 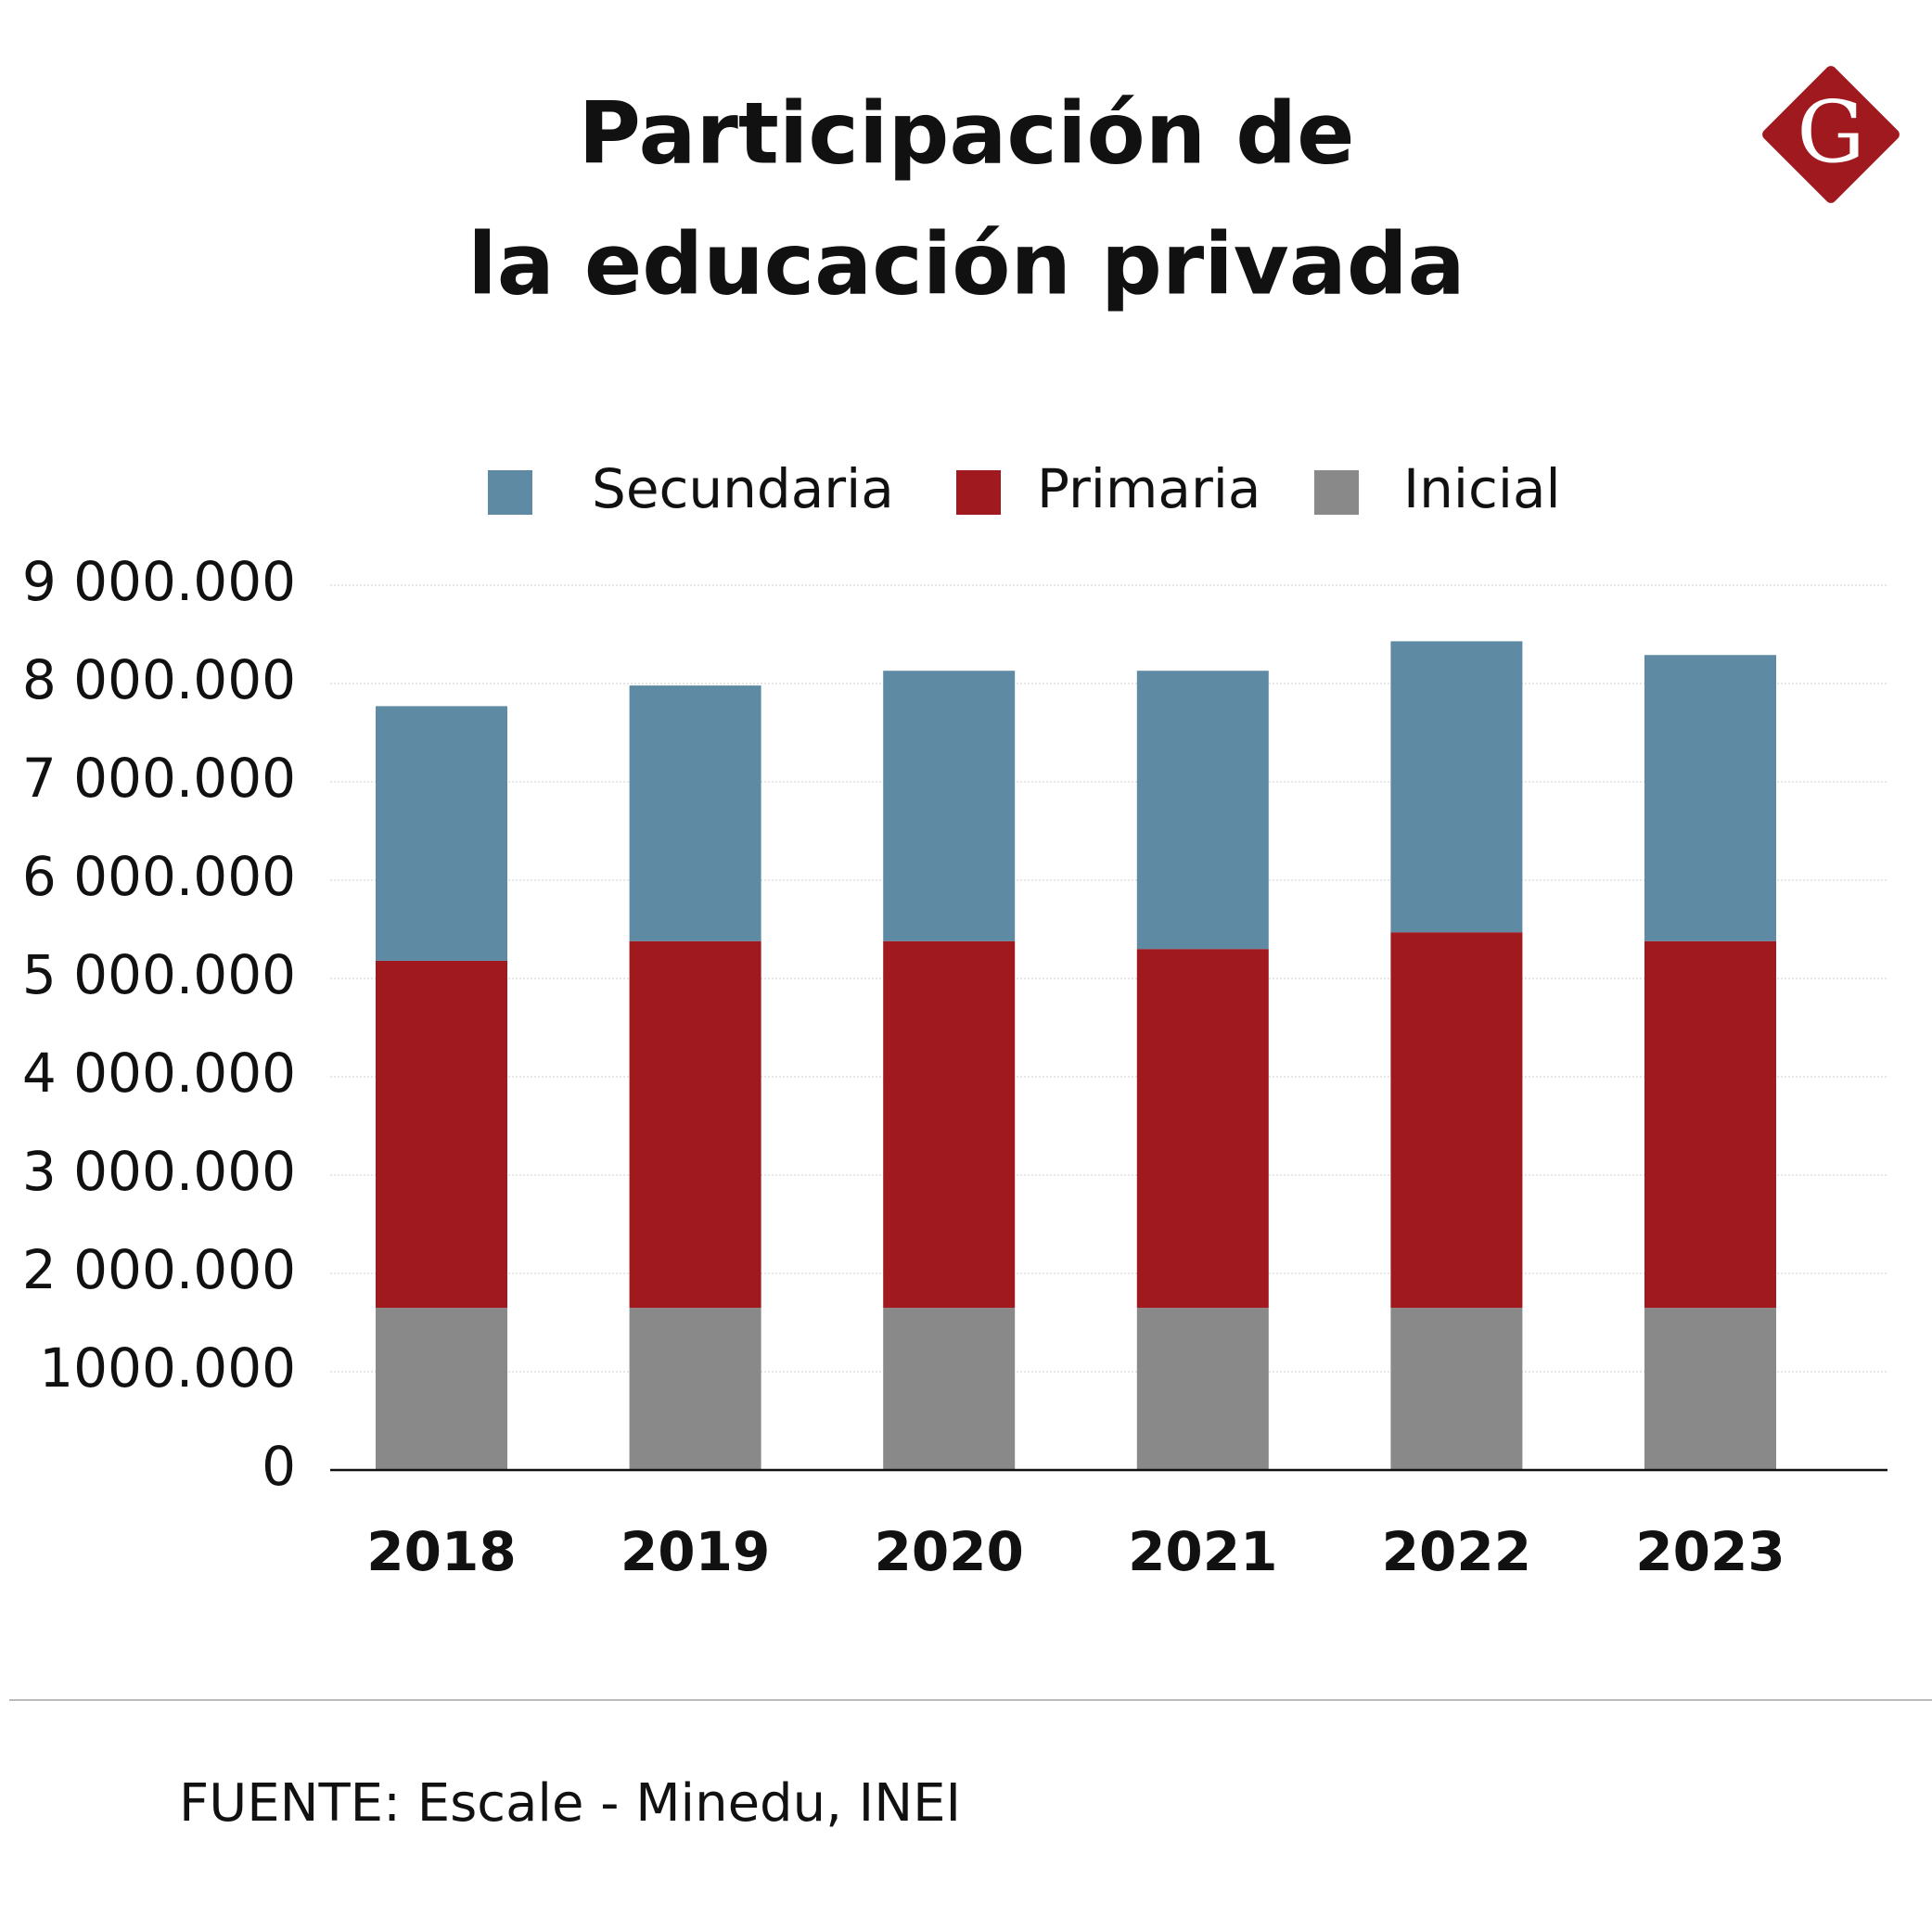 I want to click on x-tick-label: 2021, so click(x=1202, y=1551).